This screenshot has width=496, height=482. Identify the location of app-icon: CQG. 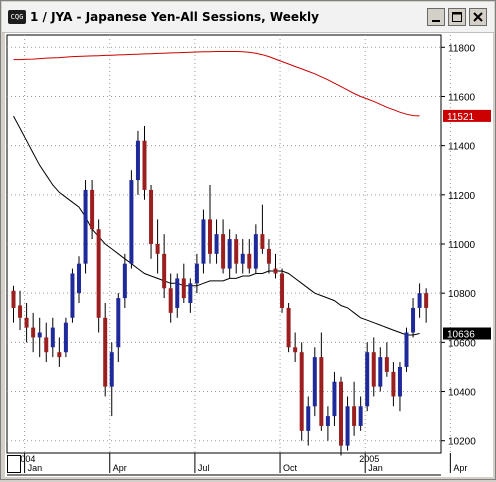
(17, 17).